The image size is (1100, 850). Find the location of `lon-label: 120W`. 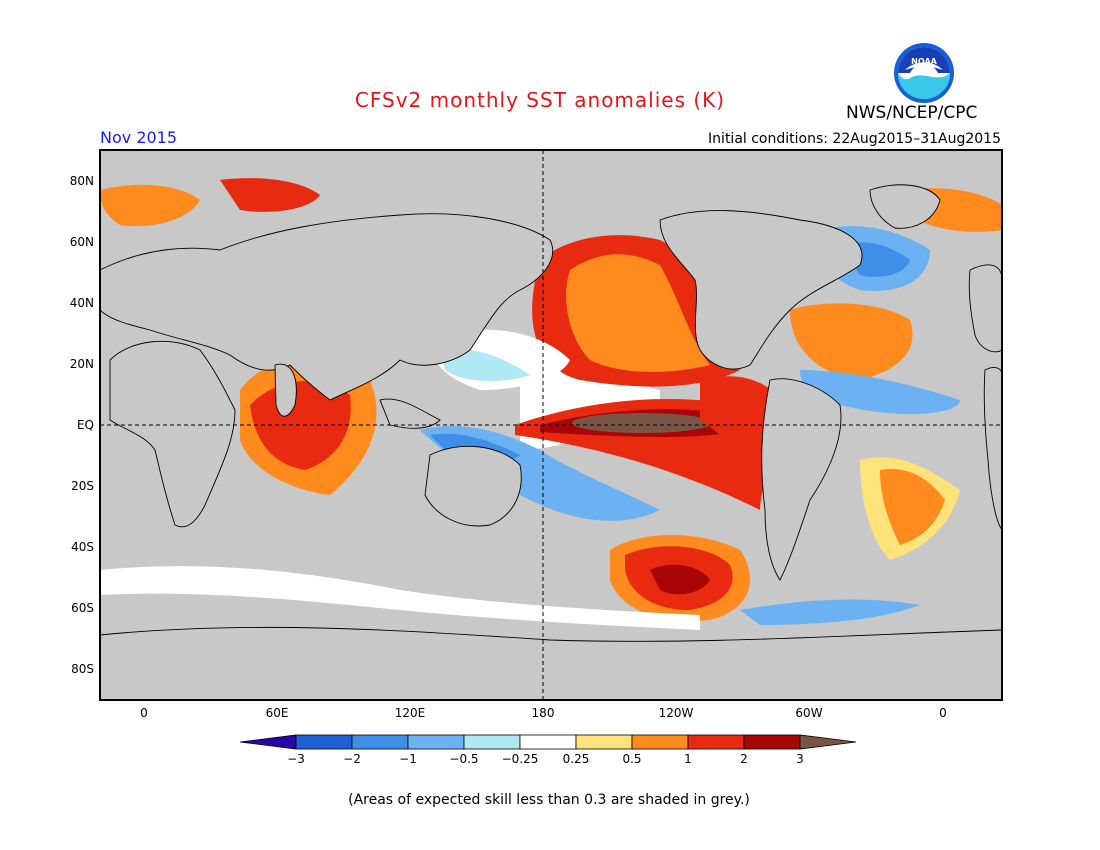

lon-label: 120W is located at coordinates (676, 713).